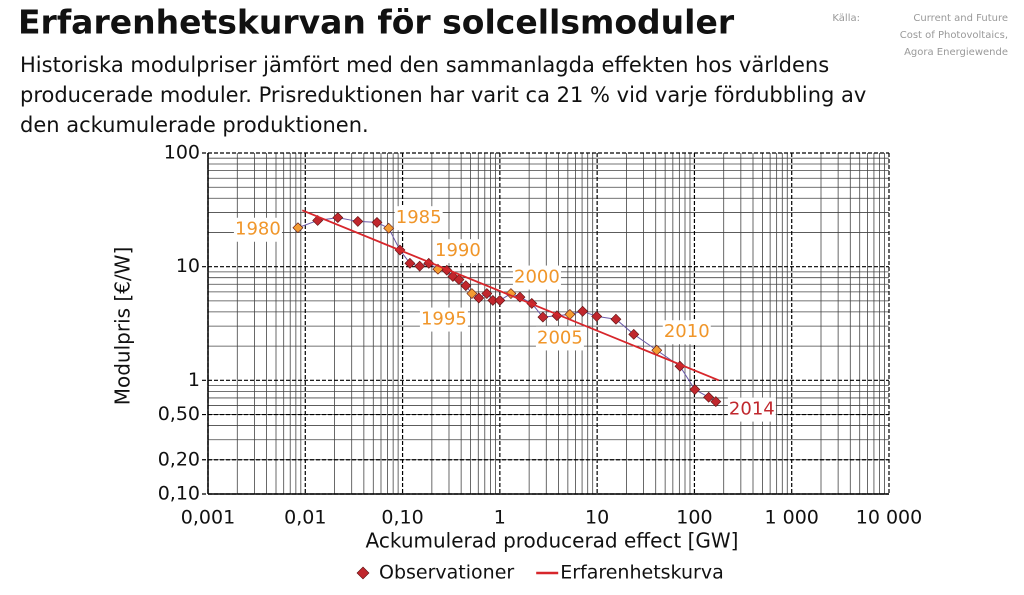 The height and width of the screenshot is (595, 1024). I want to click on source: Agora Energiewende, so click(956, 52).